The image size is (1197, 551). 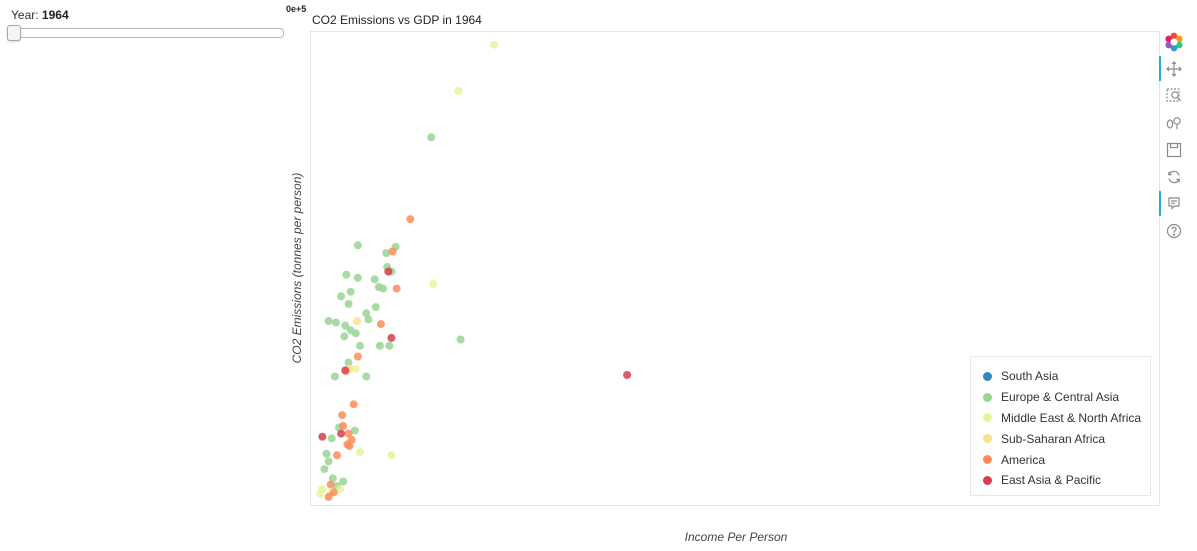 What do you see at coordinates (14, 33) in the screenshot?
I see `slider-handle` at bounding box center [14, 33].